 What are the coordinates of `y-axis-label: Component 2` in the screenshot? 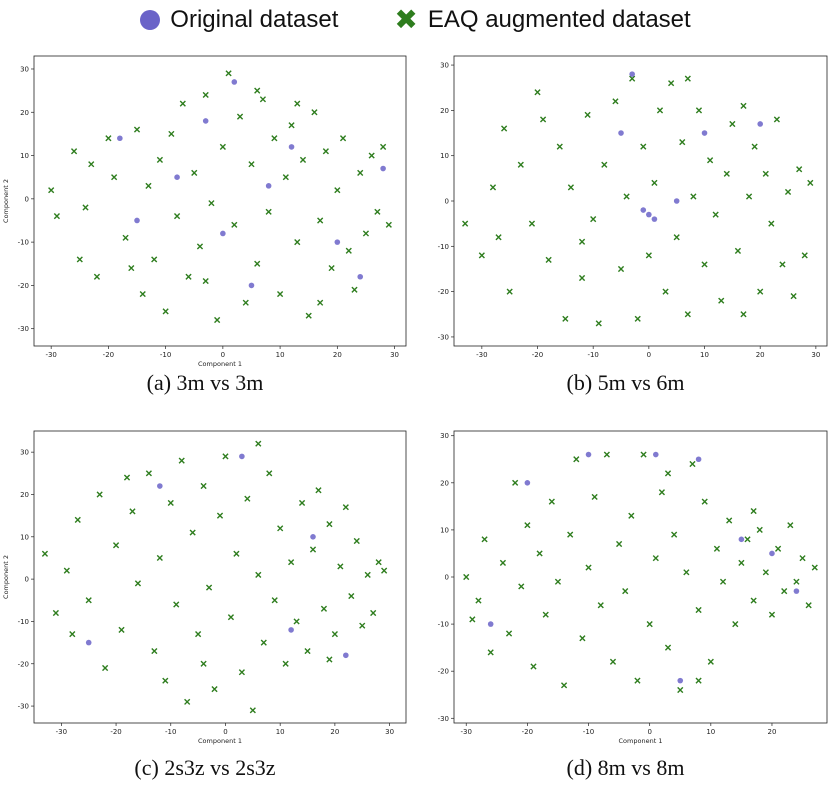 It's located at (6, 577).